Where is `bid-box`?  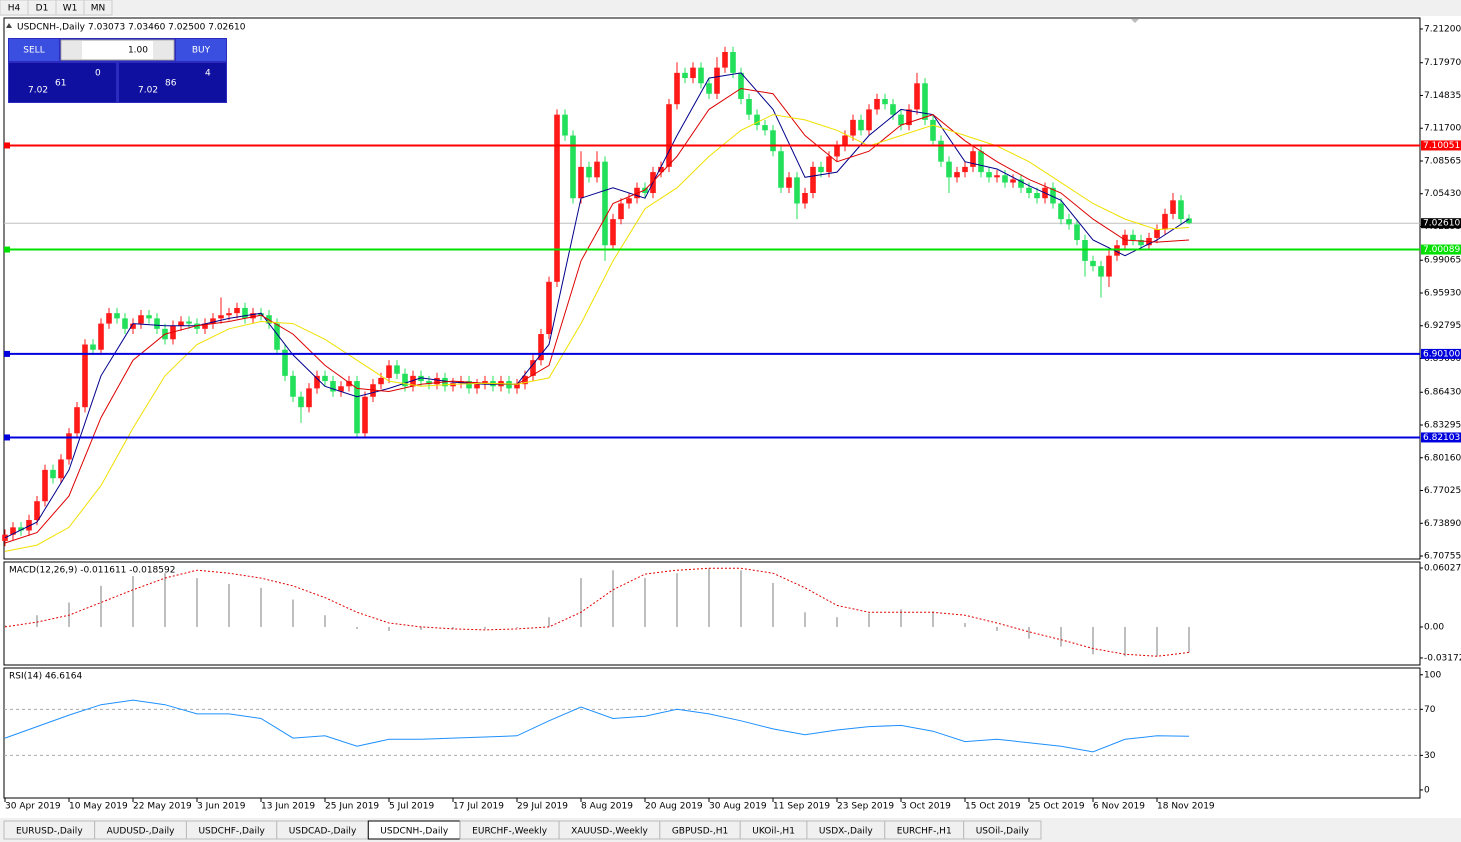
bid-box is located at coordinates (62, 82).